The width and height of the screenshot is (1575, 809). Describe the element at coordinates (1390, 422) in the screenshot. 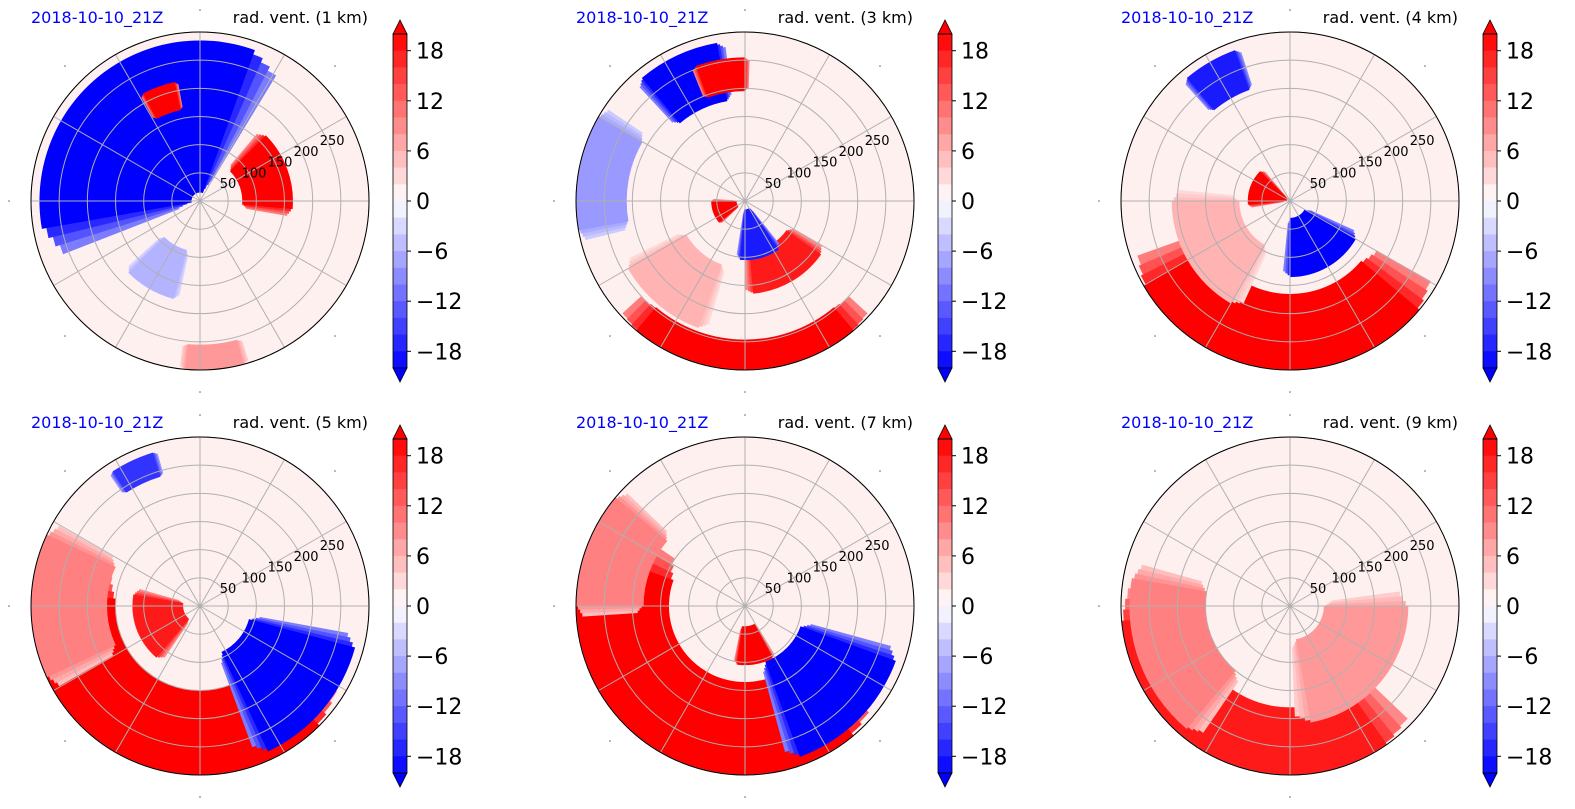

I see `panel-title: rad. vent. (9 km)` at that location.